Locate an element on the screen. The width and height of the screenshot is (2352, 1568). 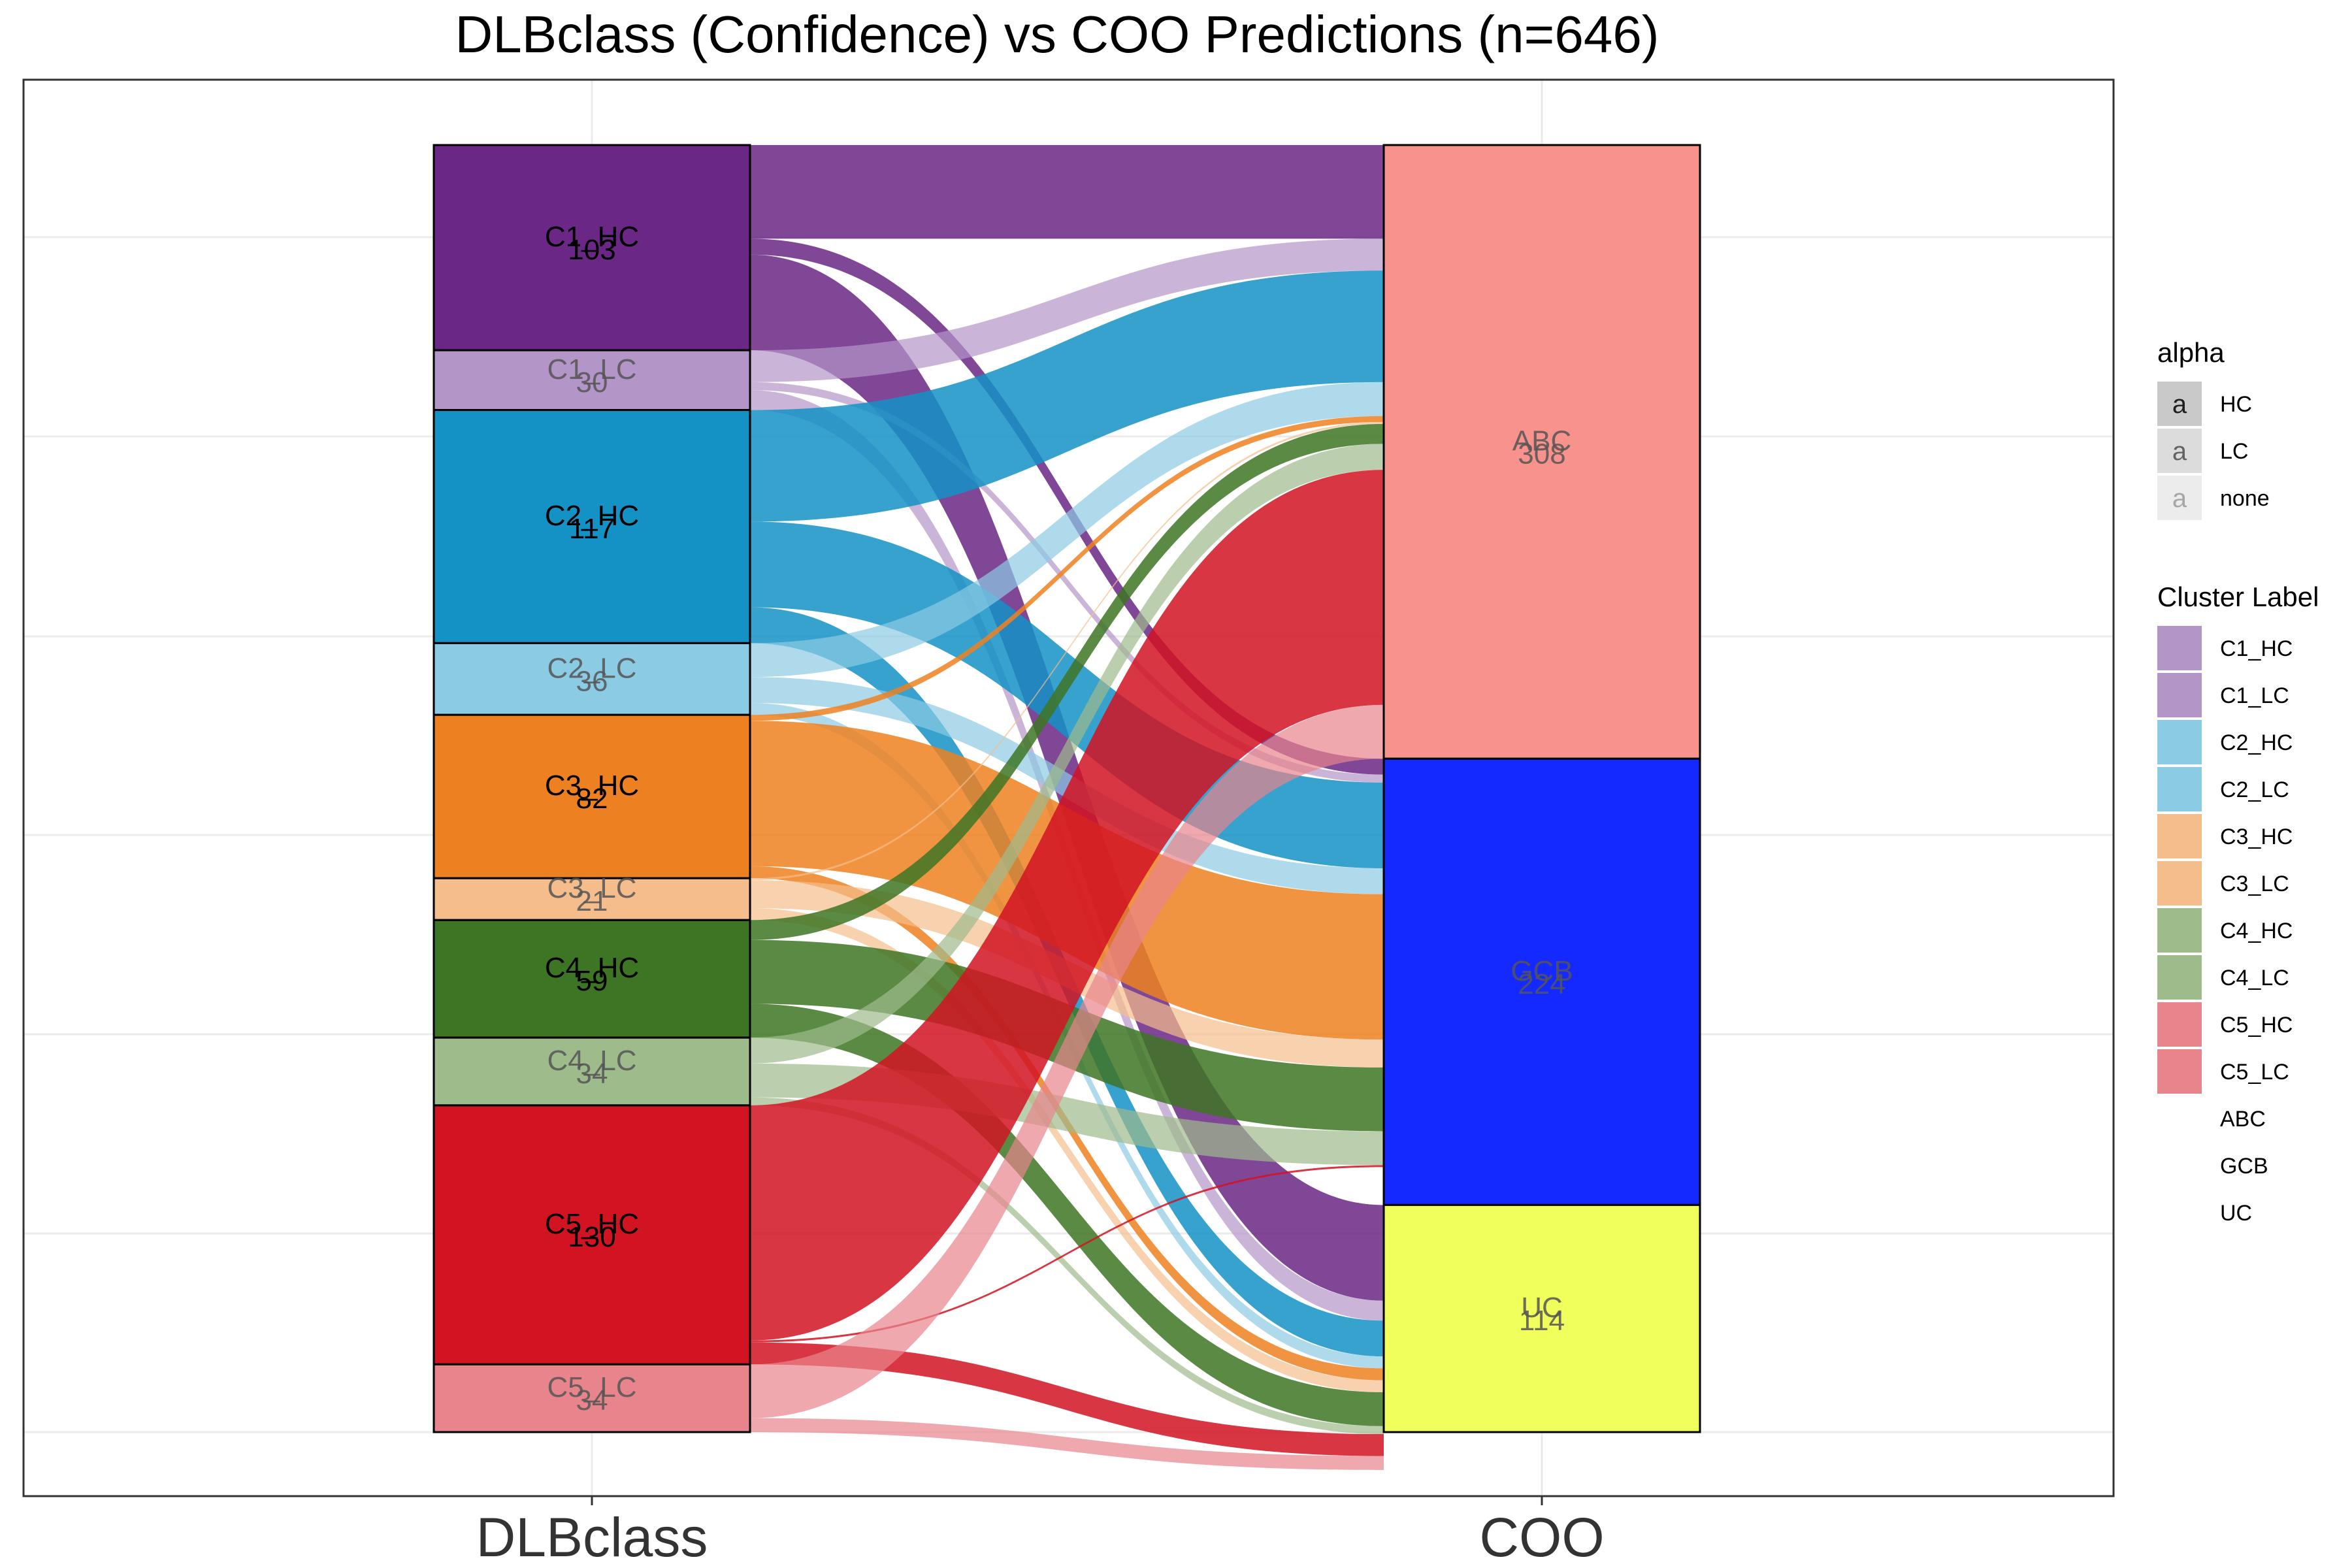
stratum-c4-lc is located at coordinates (592, 1071).